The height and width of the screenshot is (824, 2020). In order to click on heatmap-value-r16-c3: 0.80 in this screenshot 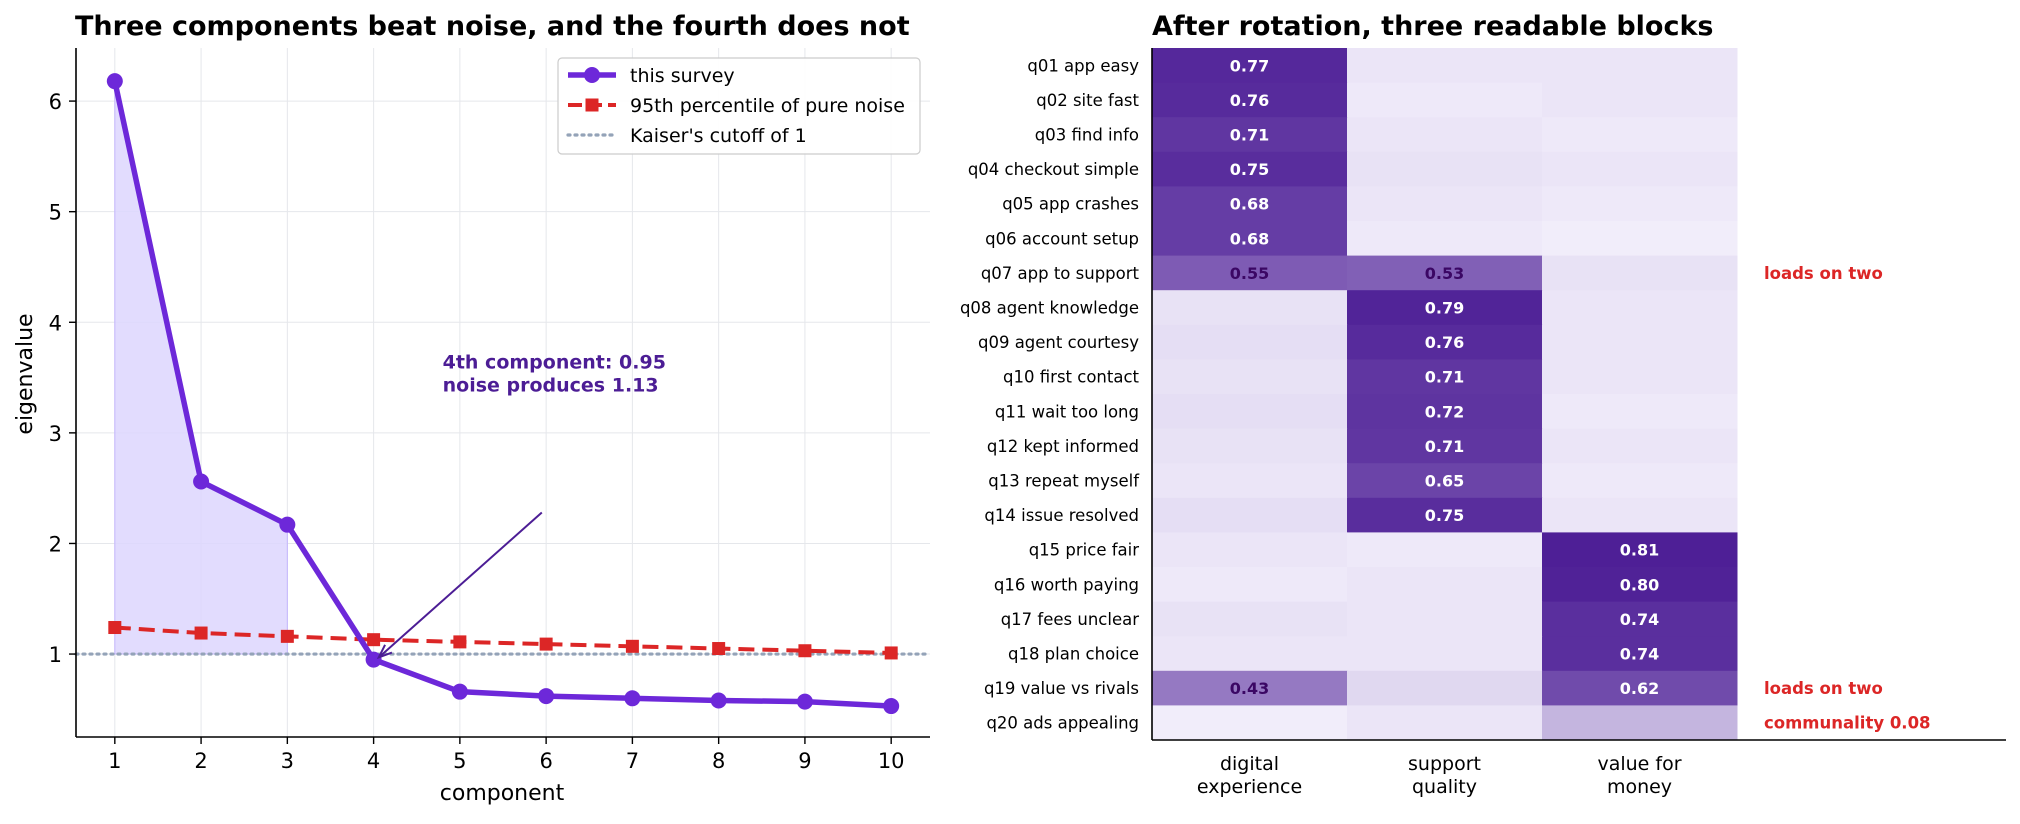, I will do `click(1639, 584)`.